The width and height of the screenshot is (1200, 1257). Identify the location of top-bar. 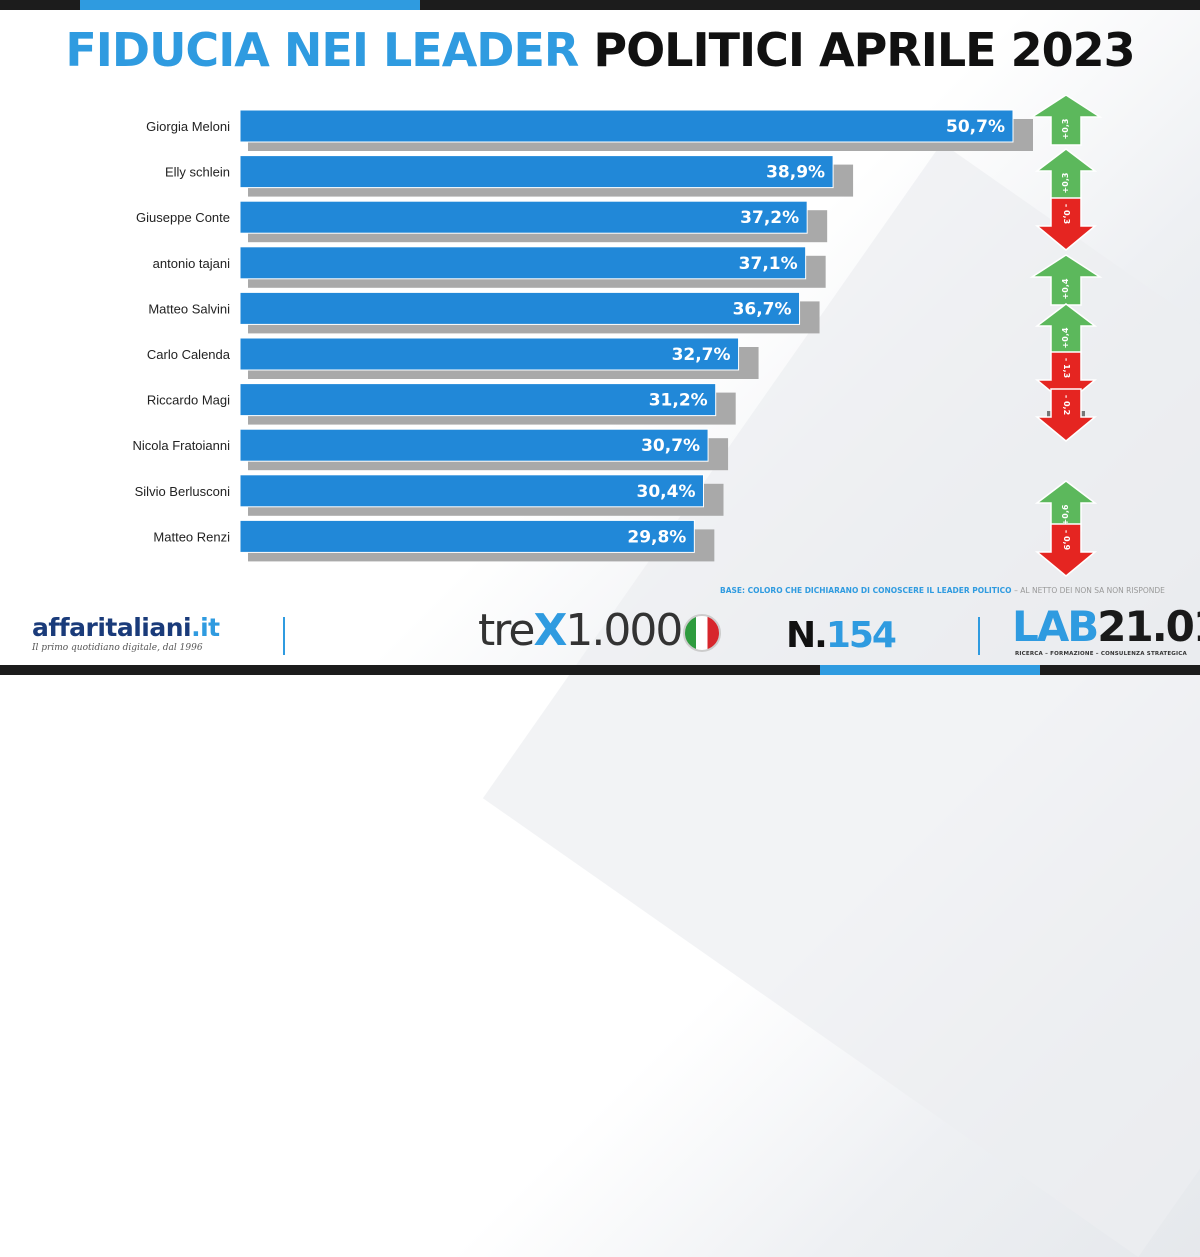
(600, 5).